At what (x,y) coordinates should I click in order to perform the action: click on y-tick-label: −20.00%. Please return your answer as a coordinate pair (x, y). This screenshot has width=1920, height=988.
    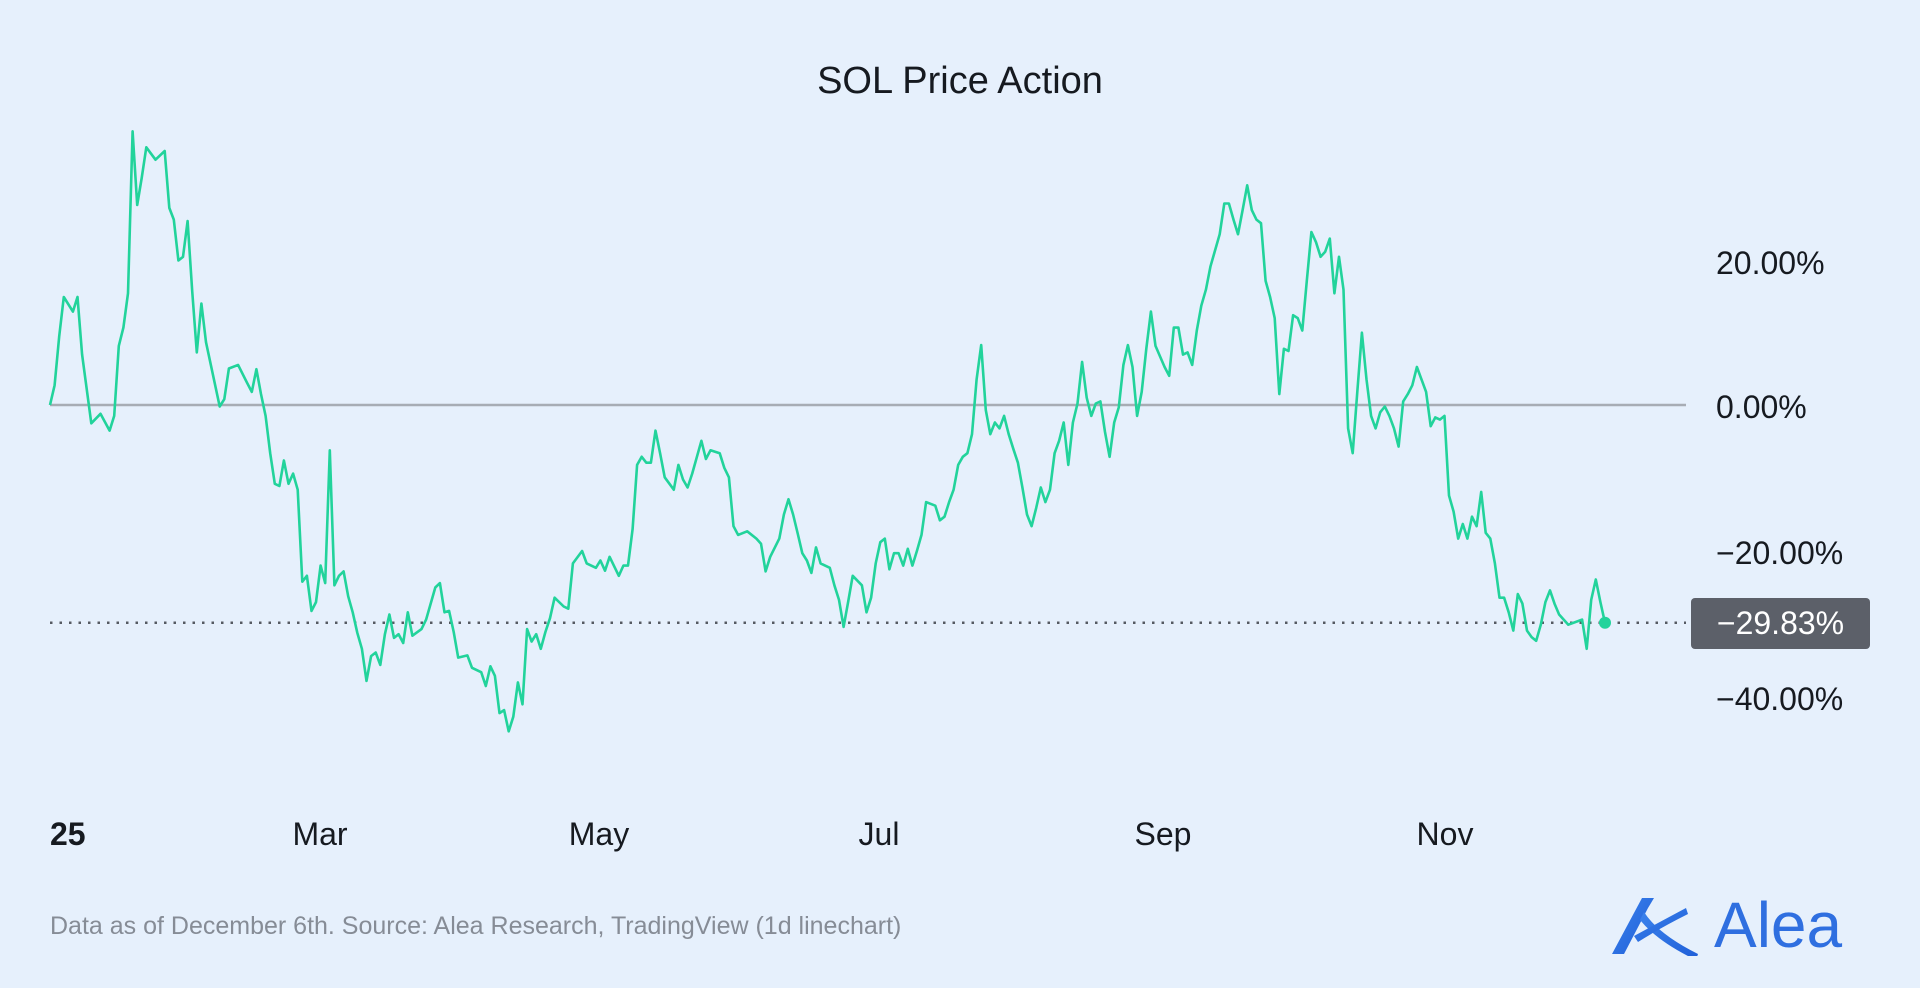
    Looking at the image, I should click on (1780, 553).